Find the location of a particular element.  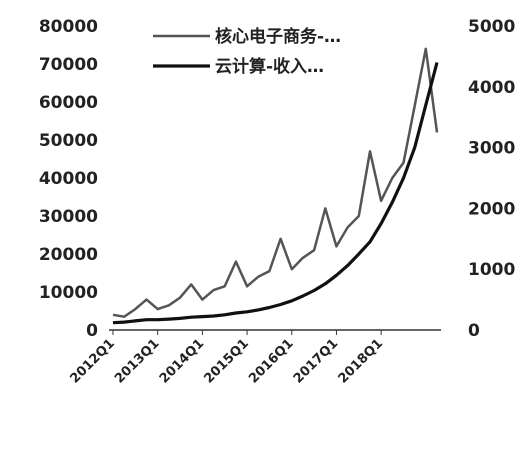

right-y-tick-label: 0 is located at coordinates (474, 331).